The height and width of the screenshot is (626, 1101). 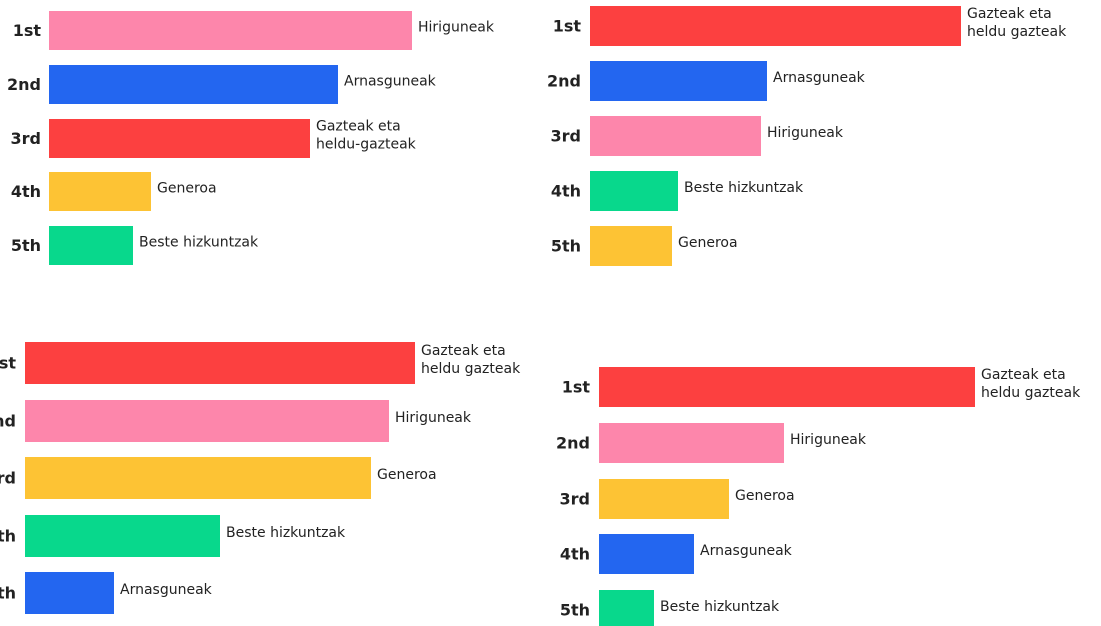 I want to click on rank-label: rd, so click(x=8, y=478).